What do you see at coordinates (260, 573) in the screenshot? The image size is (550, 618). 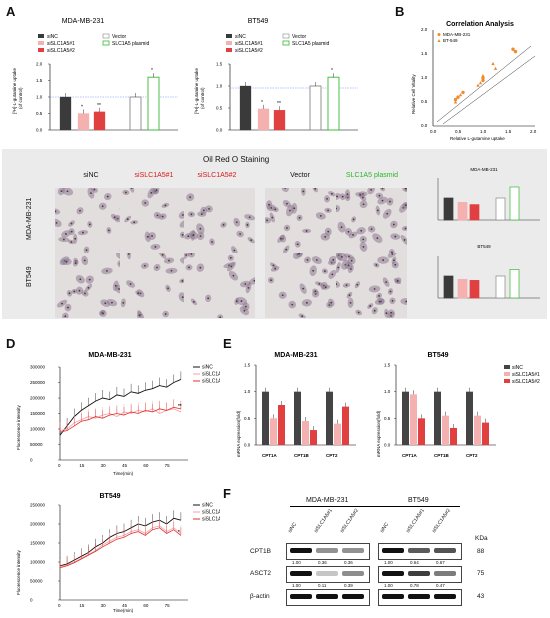 I see `blot-label-asct2: ASCT2` at bounding box center [260, 573].